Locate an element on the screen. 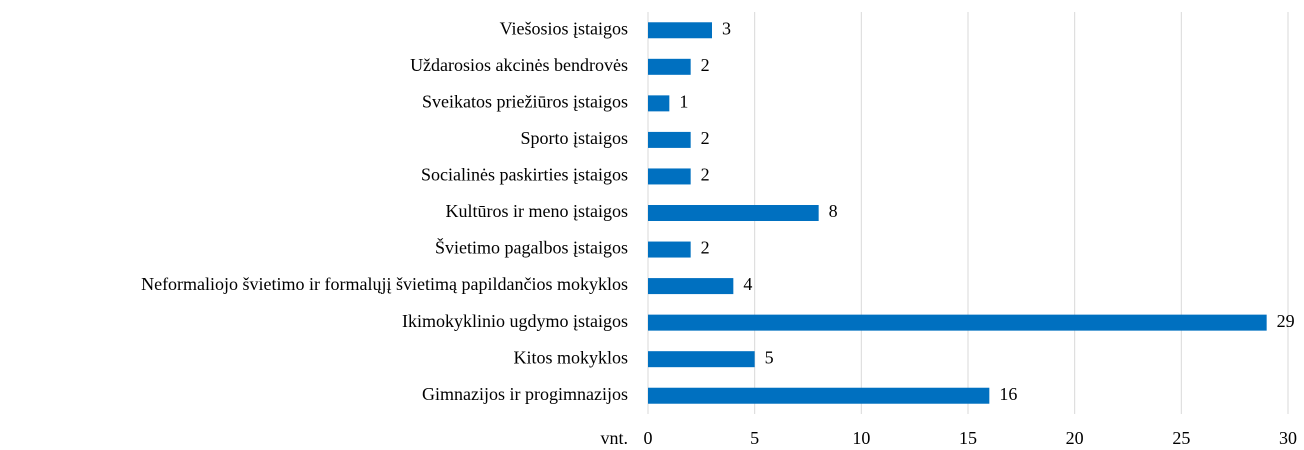 Image resolution: width=1304 pixels, height=450 pixels. y-tick-label: Sporto įstaigos is located at coordinates (574, 138).